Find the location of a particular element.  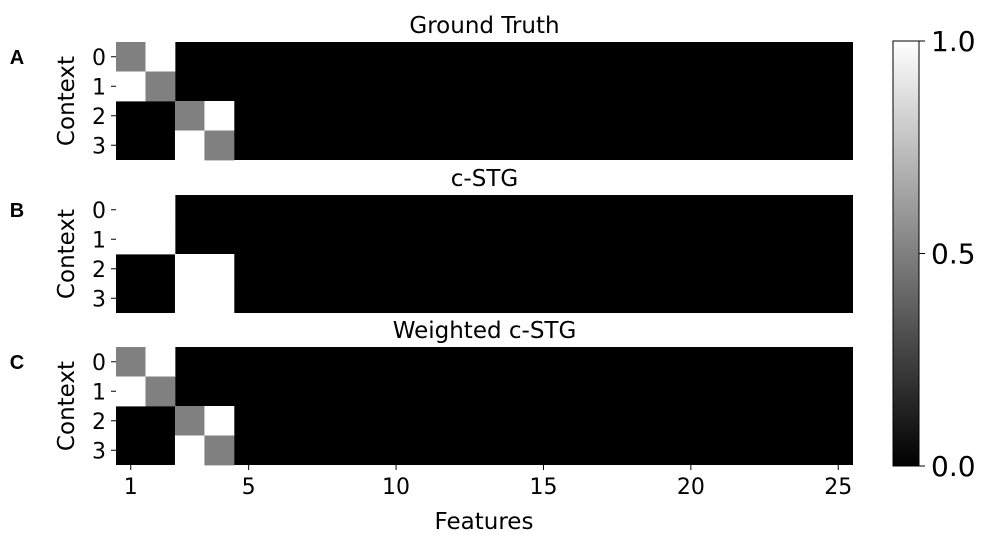

colorbar-tick-label: 0.0 is located at coordinates (953, 466).